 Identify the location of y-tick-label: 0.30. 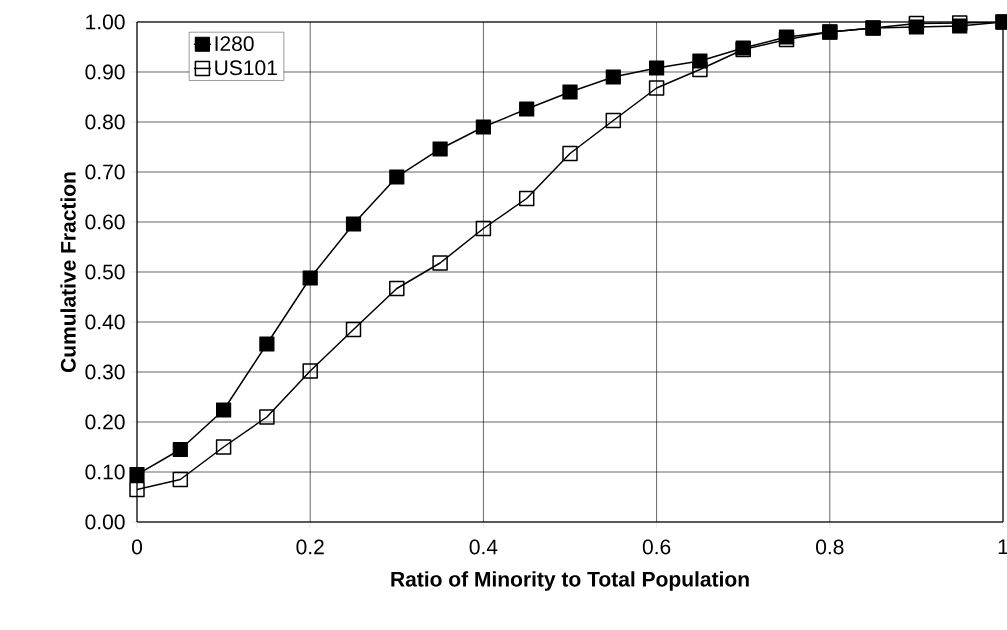
(105, 372).